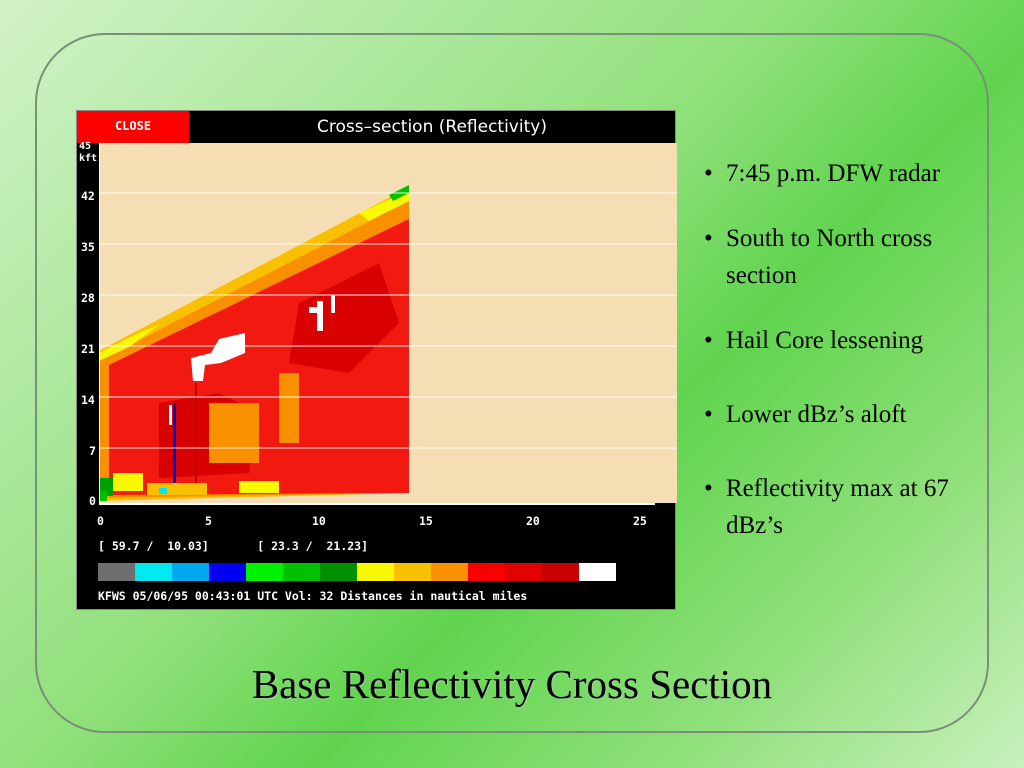 This screenshot has width=1024, height=768. I want to click on x-tick-0: 0, so click(100, 521).